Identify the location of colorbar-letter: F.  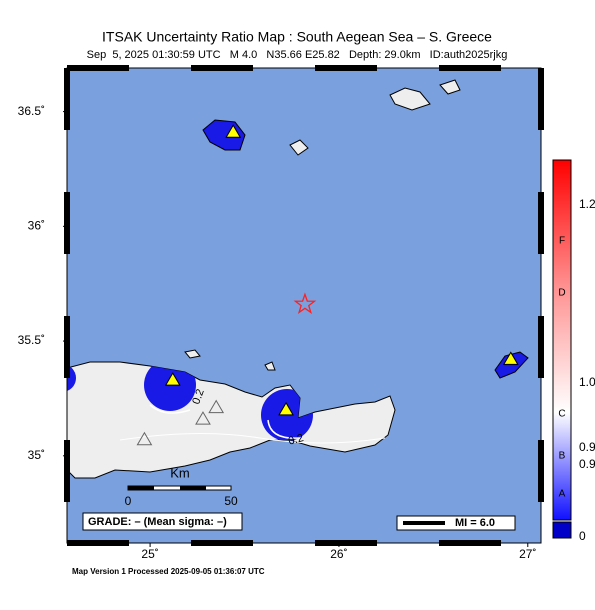
(562, 241).